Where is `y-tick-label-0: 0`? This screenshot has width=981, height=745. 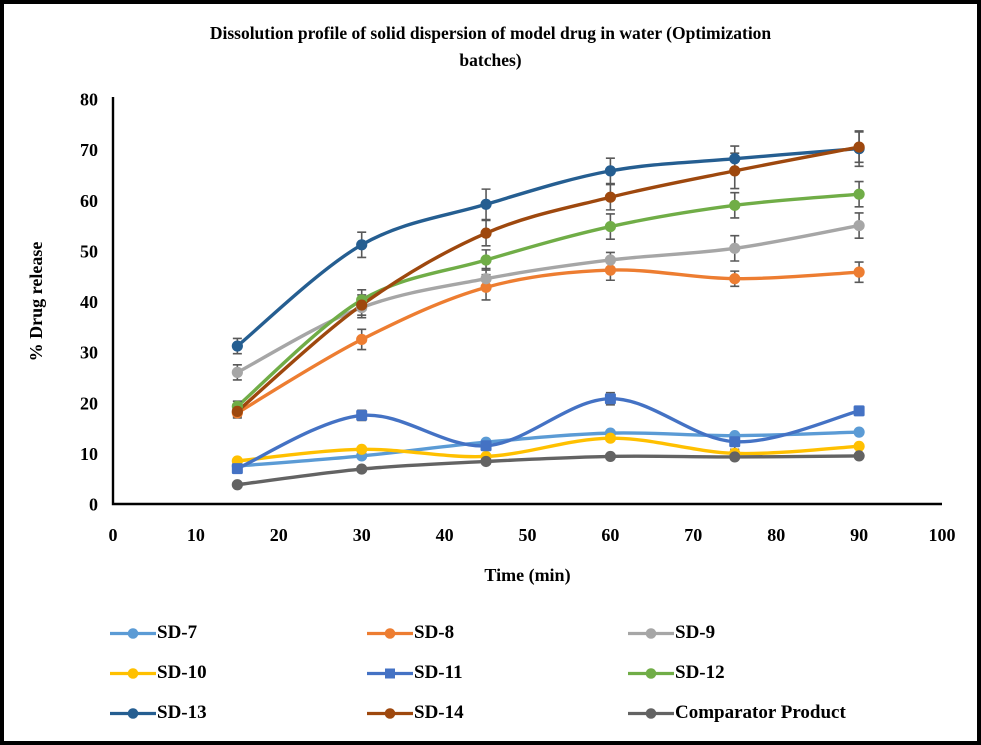 y-tick-label-0: 0 is located at coordinates (93, 505).